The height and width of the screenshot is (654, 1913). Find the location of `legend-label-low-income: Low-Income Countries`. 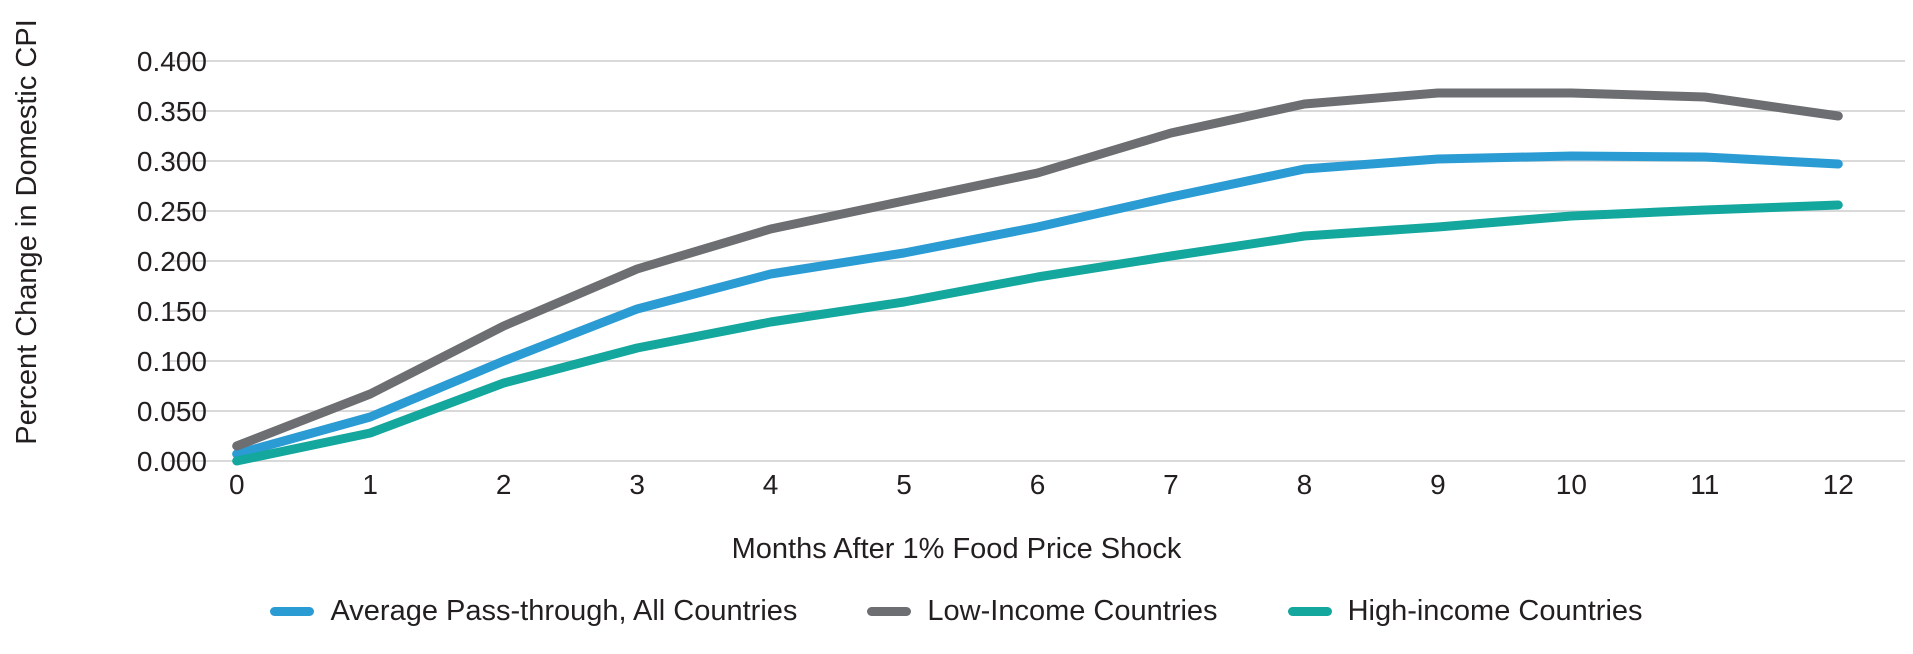

legend-label-low-income: Low-Income Countries is located at coordinates (1072, 611).